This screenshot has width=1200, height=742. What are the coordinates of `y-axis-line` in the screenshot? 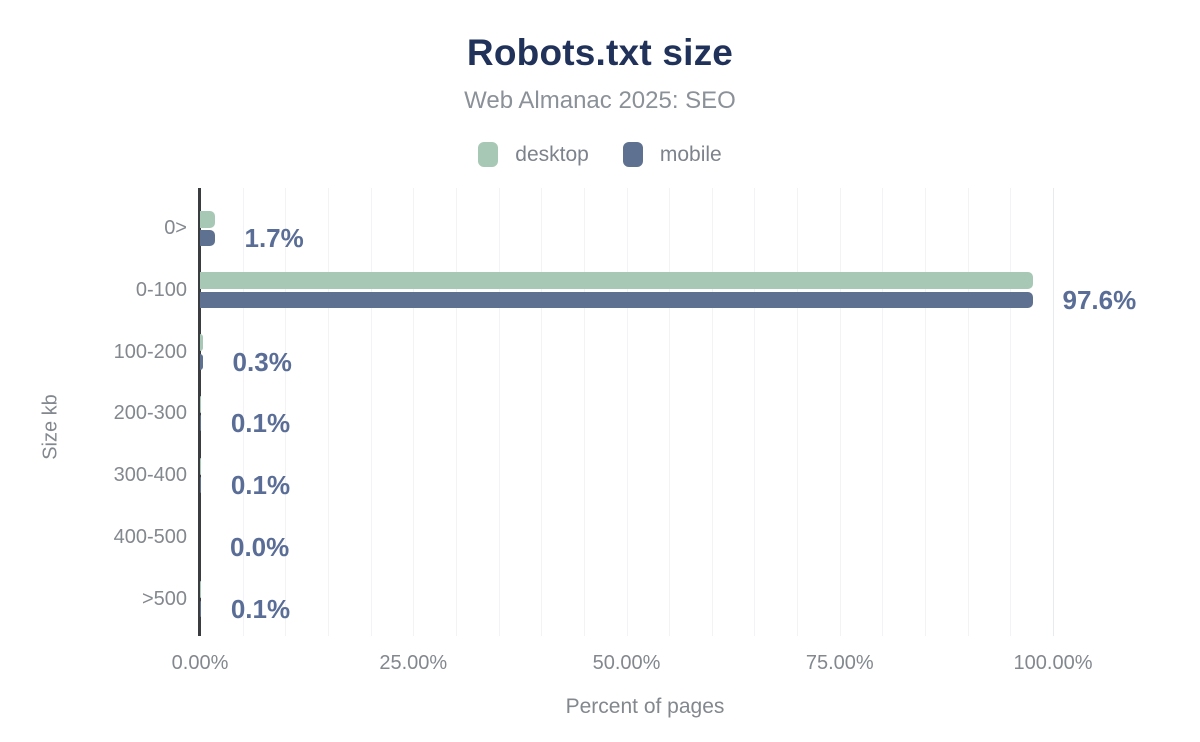 It's located at (199, 412).